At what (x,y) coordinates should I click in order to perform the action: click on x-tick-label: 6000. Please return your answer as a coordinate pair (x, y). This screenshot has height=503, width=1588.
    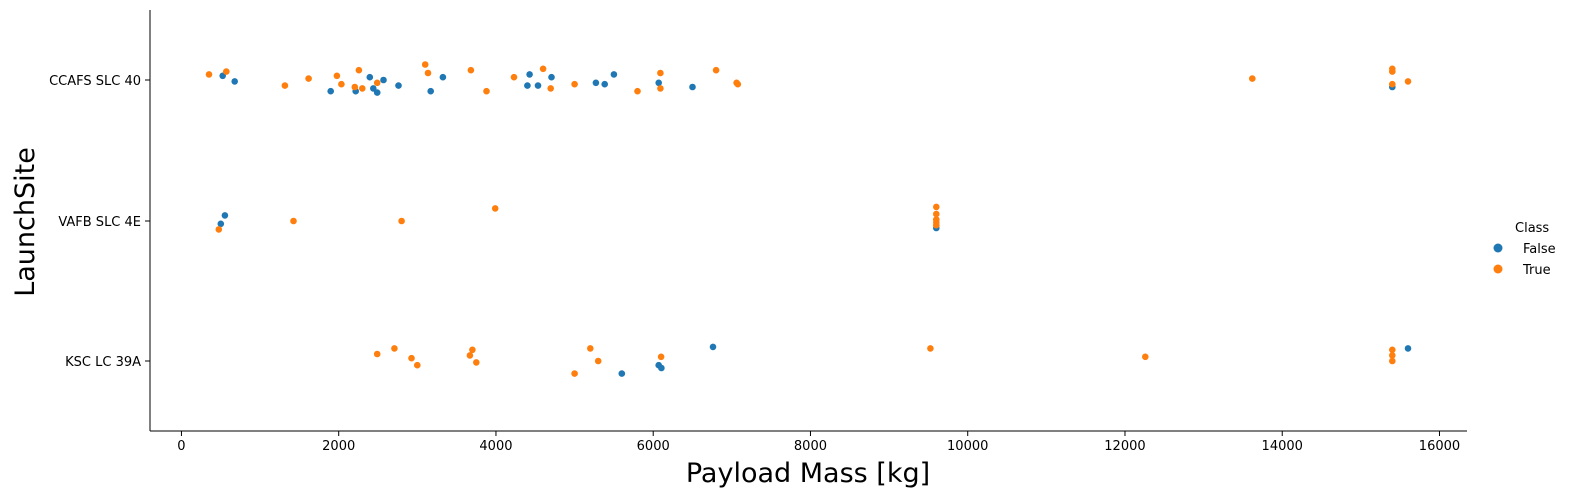
    Looking at the image, I should click on (653, 446).